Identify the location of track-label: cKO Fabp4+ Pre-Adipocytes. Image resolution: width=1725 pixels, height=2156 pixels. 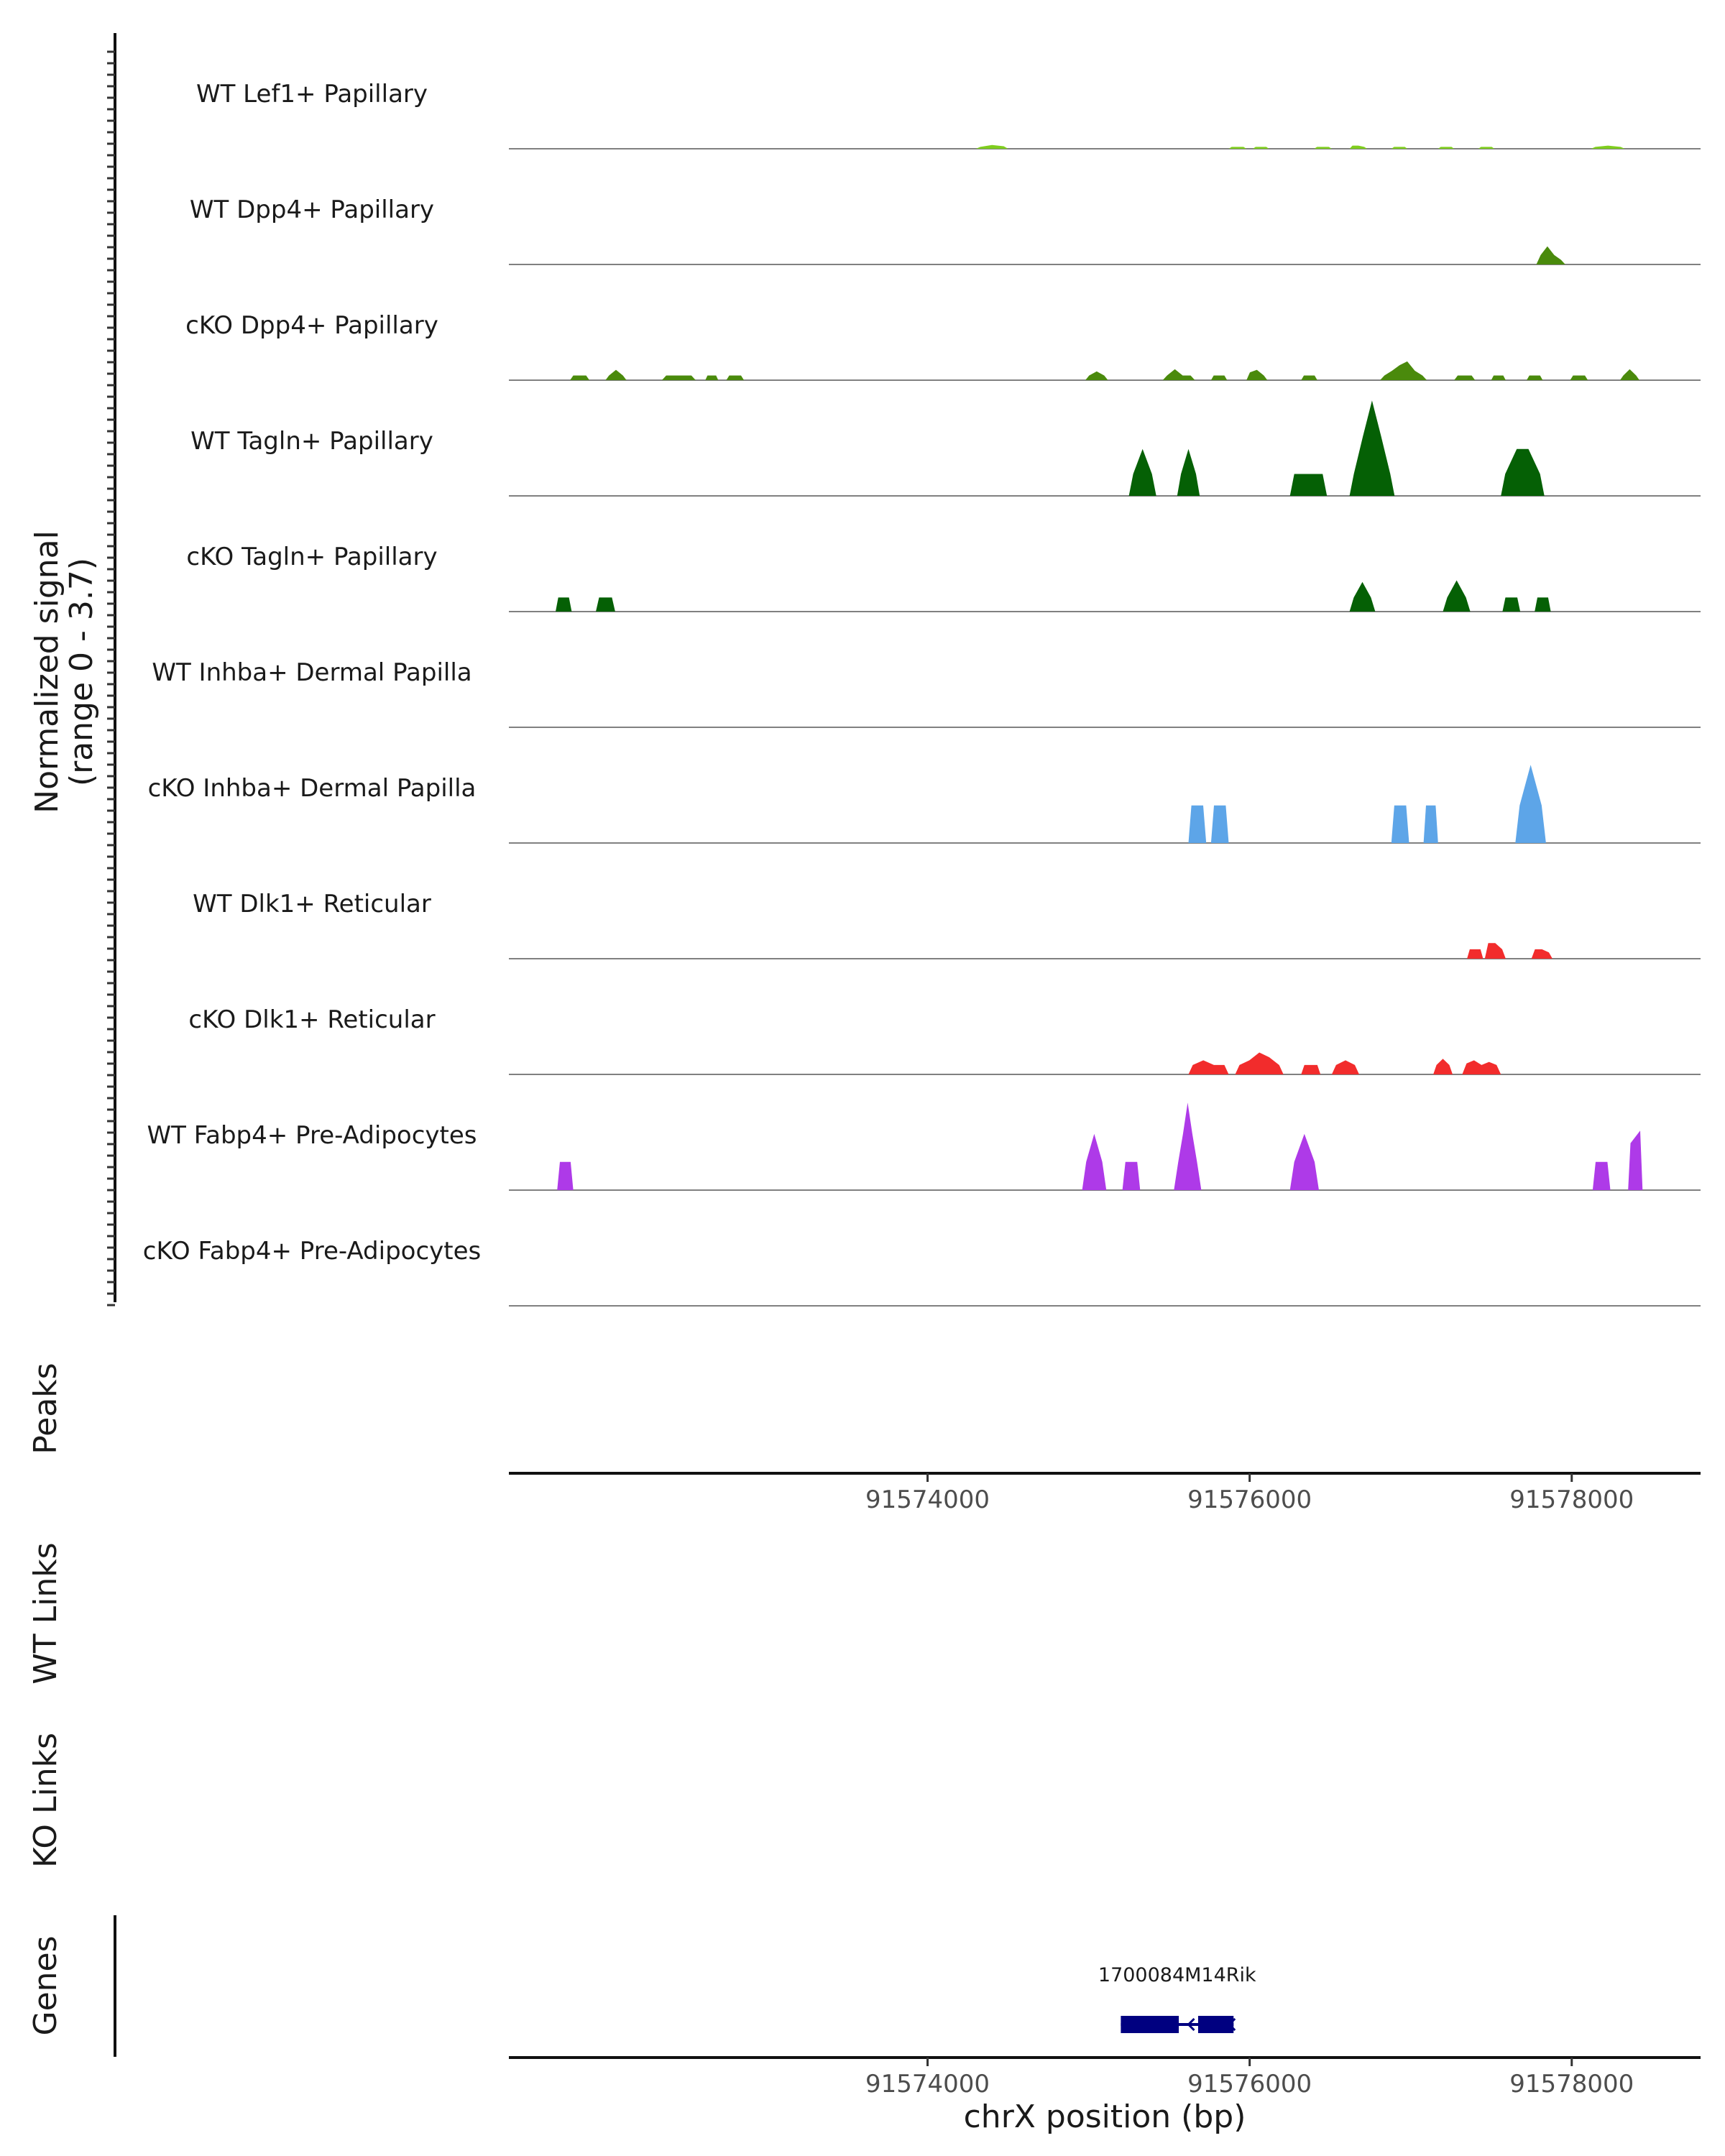
(312, 1251).